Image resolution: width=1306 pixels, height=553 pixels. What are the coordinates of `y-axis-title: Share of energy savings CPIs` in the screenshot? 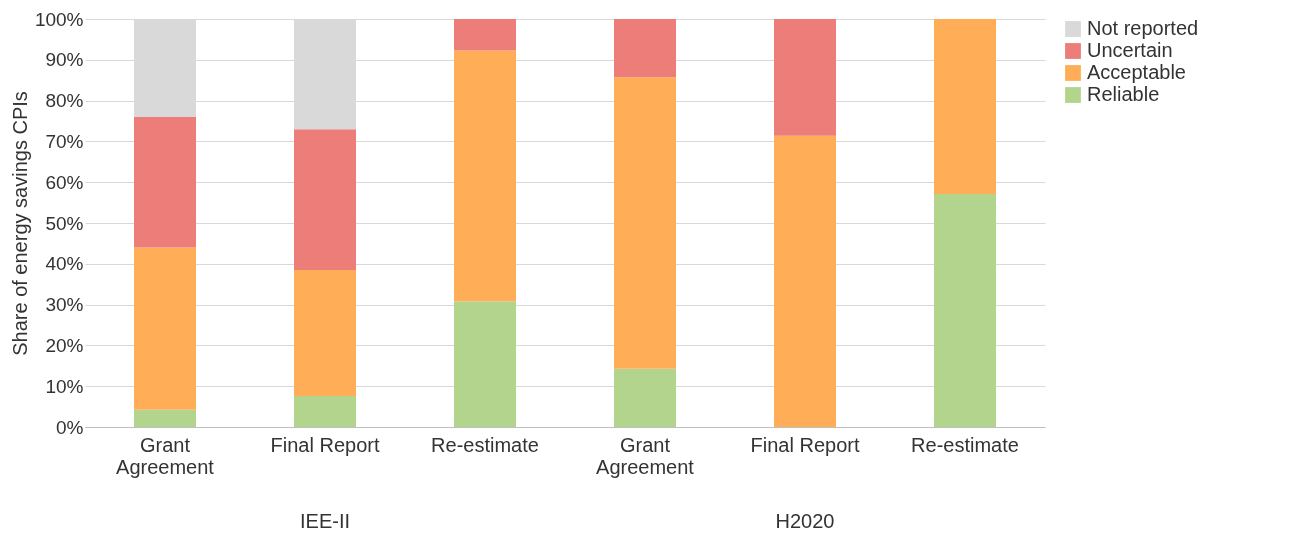 It's located at (19, 223).